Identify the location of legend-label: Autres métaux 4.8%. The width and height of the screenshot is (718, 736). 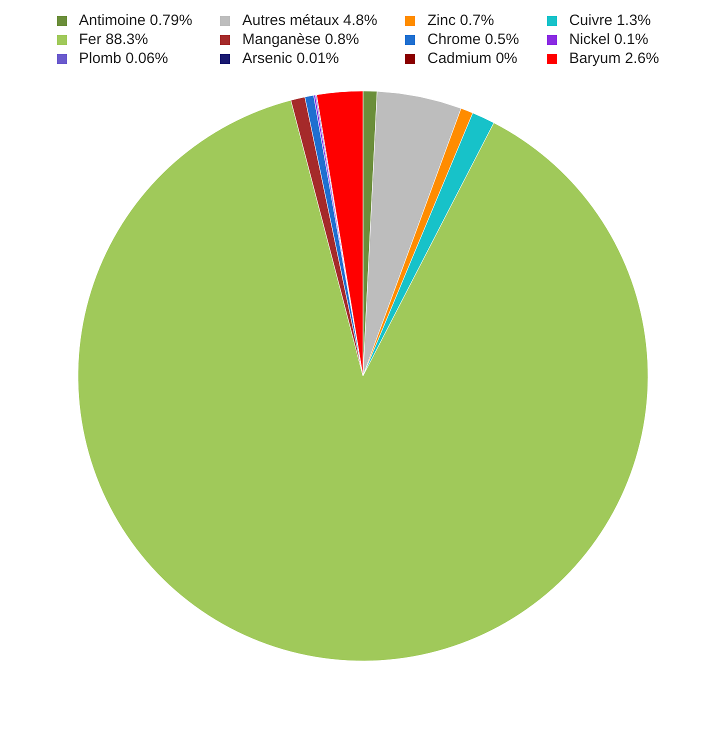
(310, 20).